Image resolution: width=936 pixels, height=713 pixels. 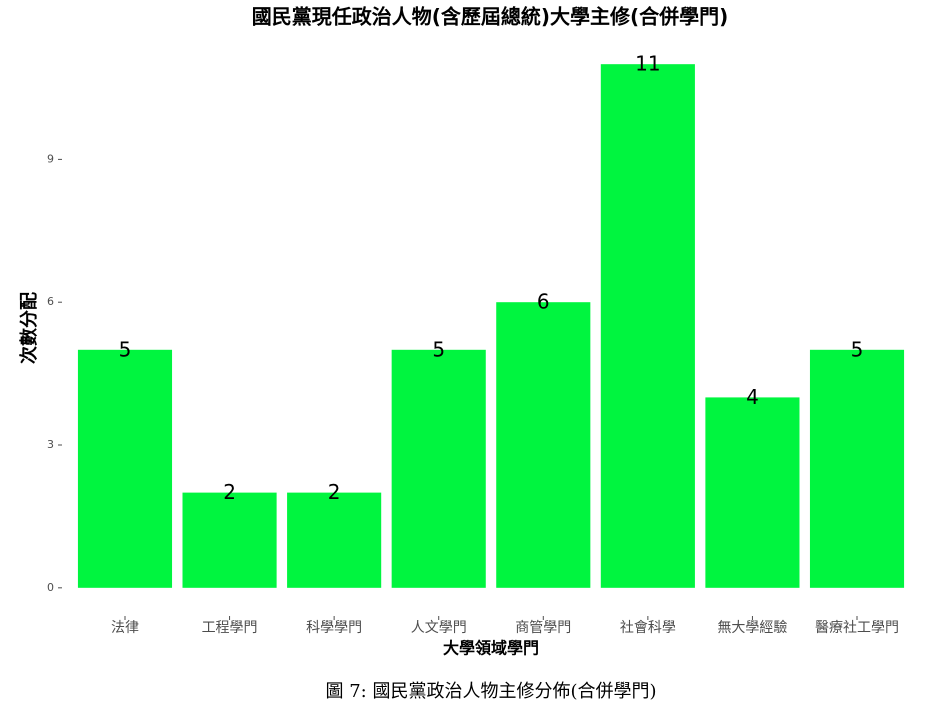 I want to click on chart-title: 國民黨現任政治人物(含歷屆總統)大學主修(合併學門), so click(x=490, y=17).